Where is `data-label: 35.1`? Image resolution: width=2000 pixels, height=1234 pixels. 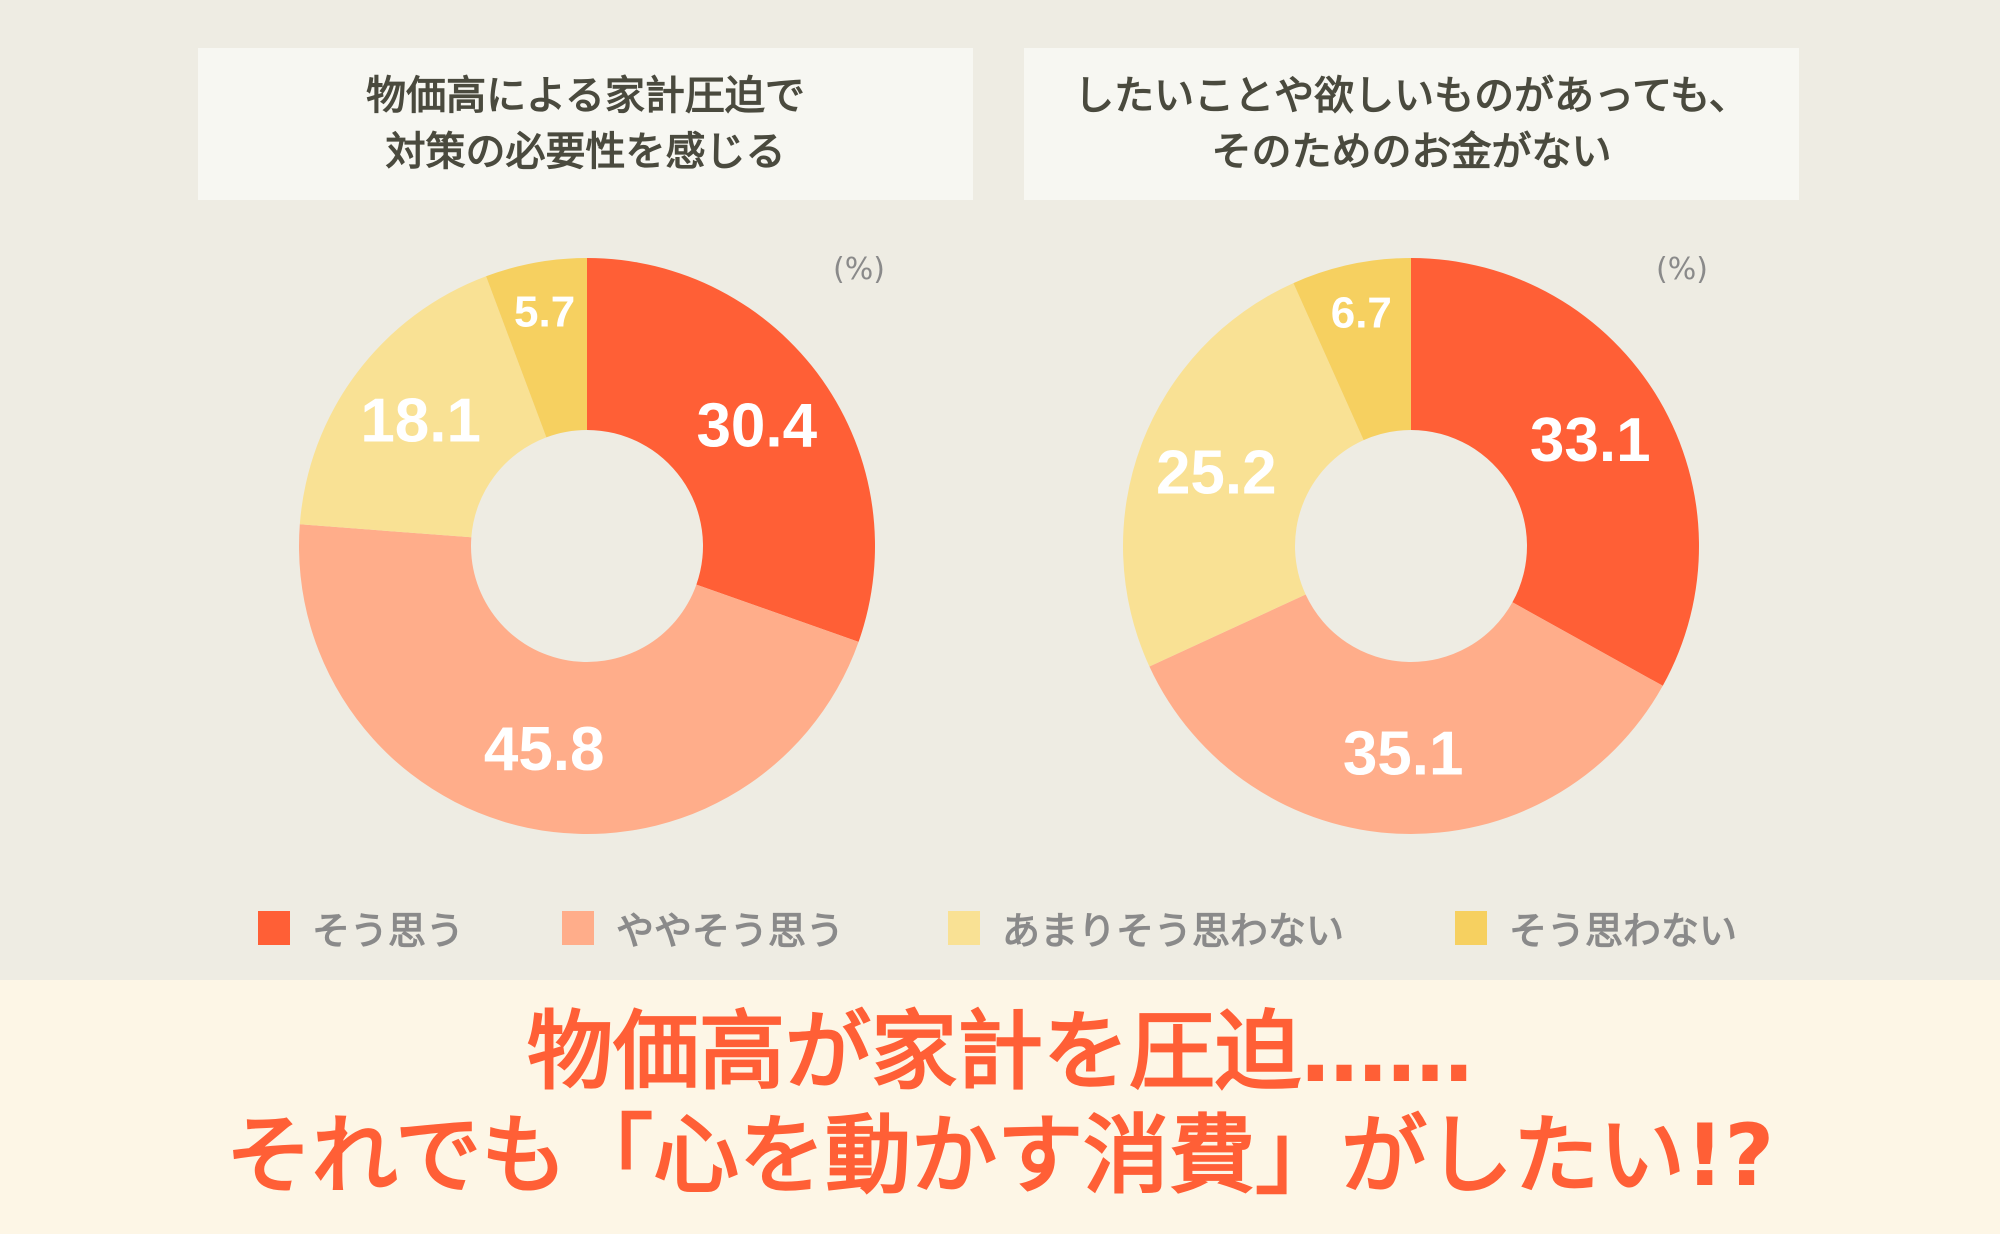 data-label: 35.1 is located at coordinates (1403, 753).